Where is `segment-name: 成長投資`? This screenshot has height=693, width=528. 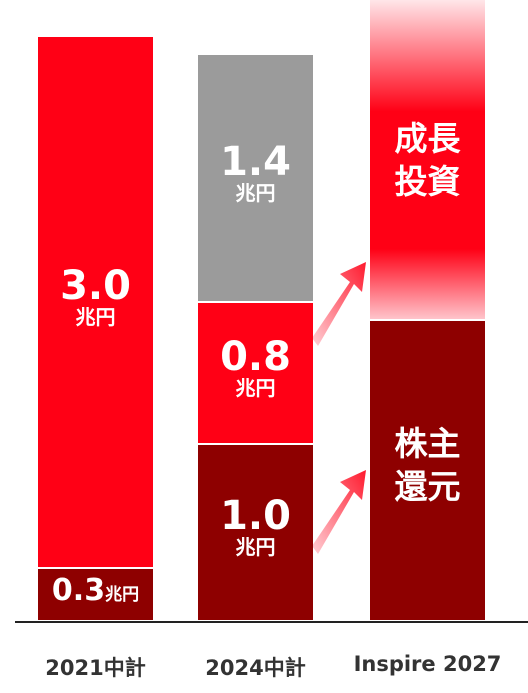
segment-name: 成長投資 is located at coordinates (427, 160).